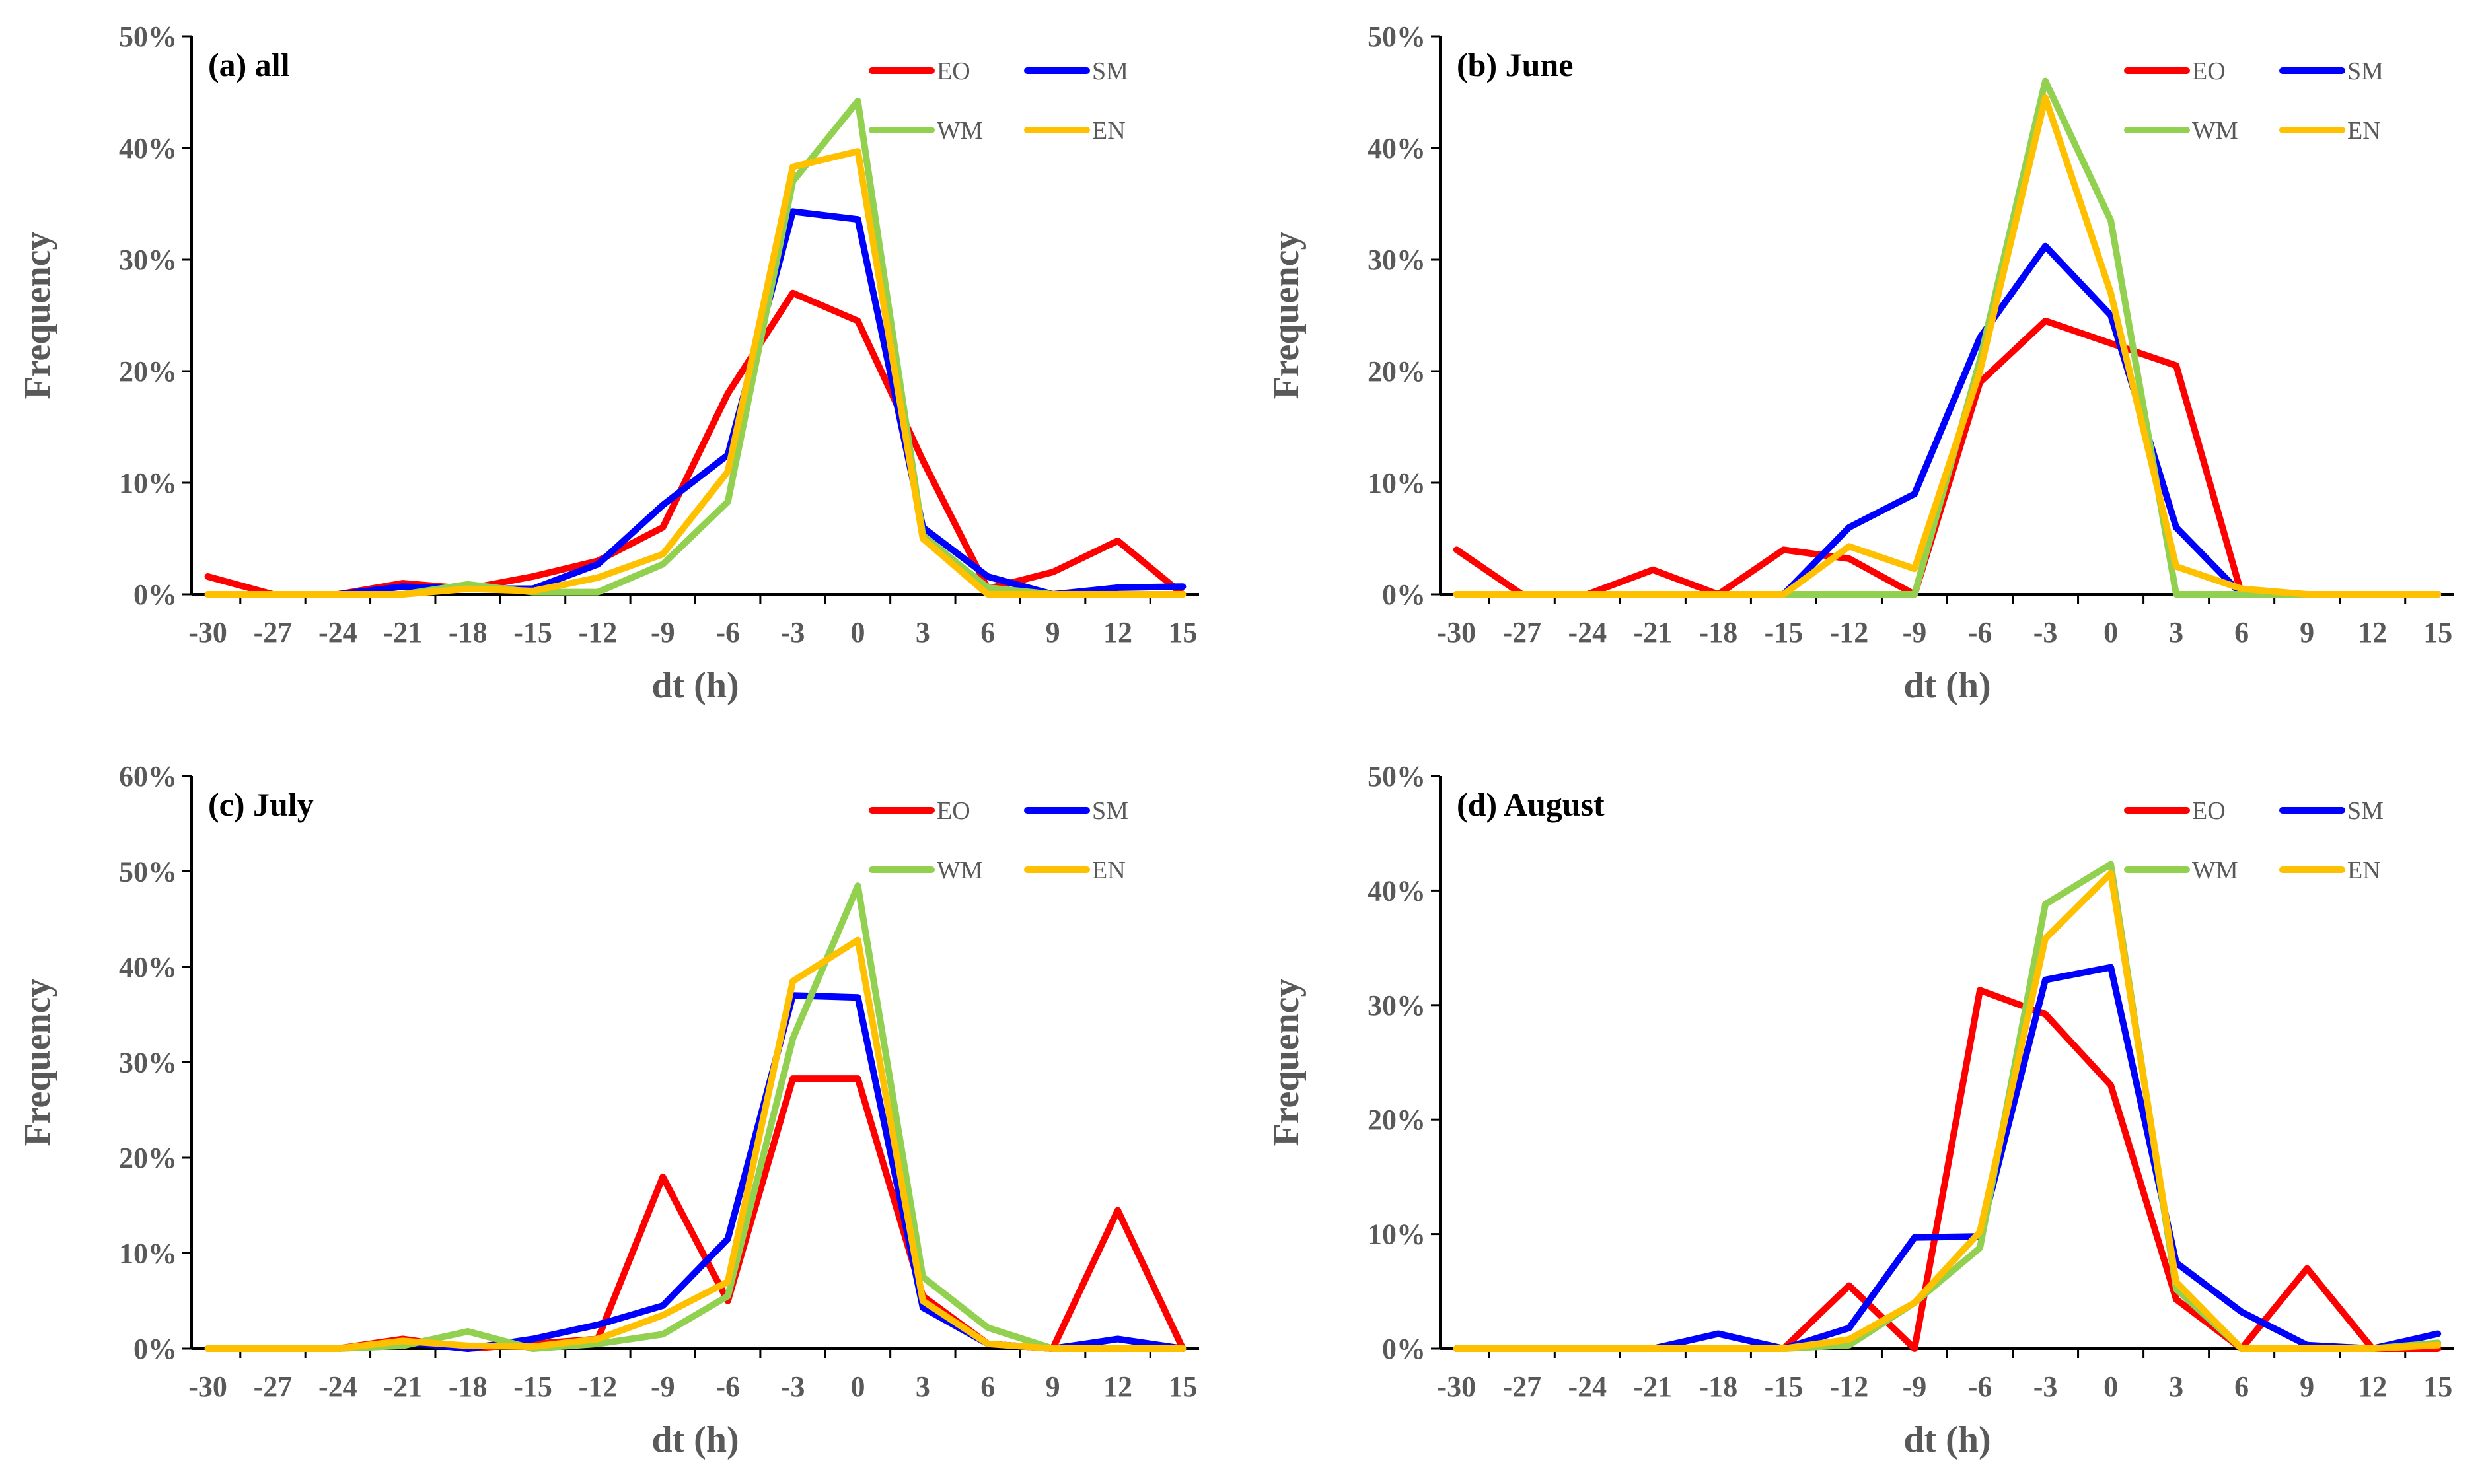 The height and width of the screenshot is (1484, 2484). What do you see at coordinates (261, 804) in the screenshot?
I see `panel-title: (c) July` at bounding box center [261, 804].